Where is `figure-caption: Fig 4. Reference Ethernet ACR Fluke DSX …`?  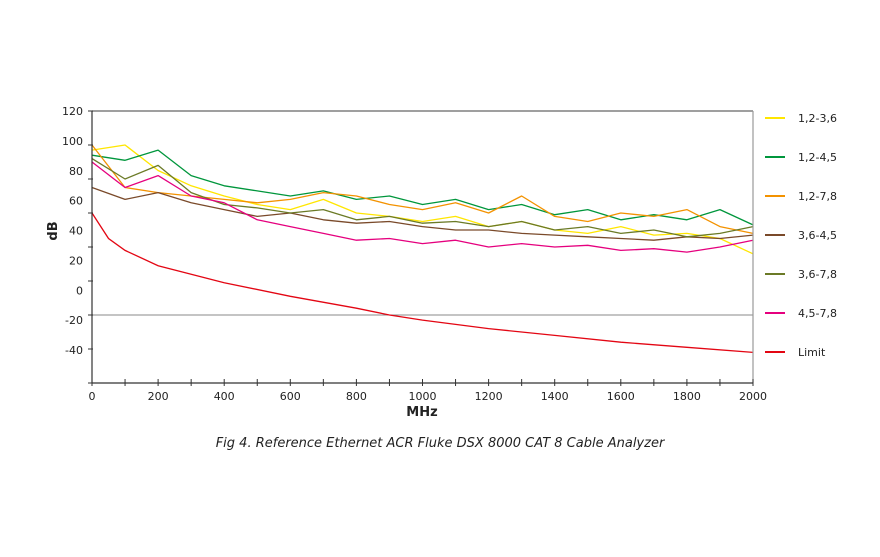 figure-caption: Fig 4. Reference Ethernet ACR Fluke DSX … is located at coordinates (441, 443).